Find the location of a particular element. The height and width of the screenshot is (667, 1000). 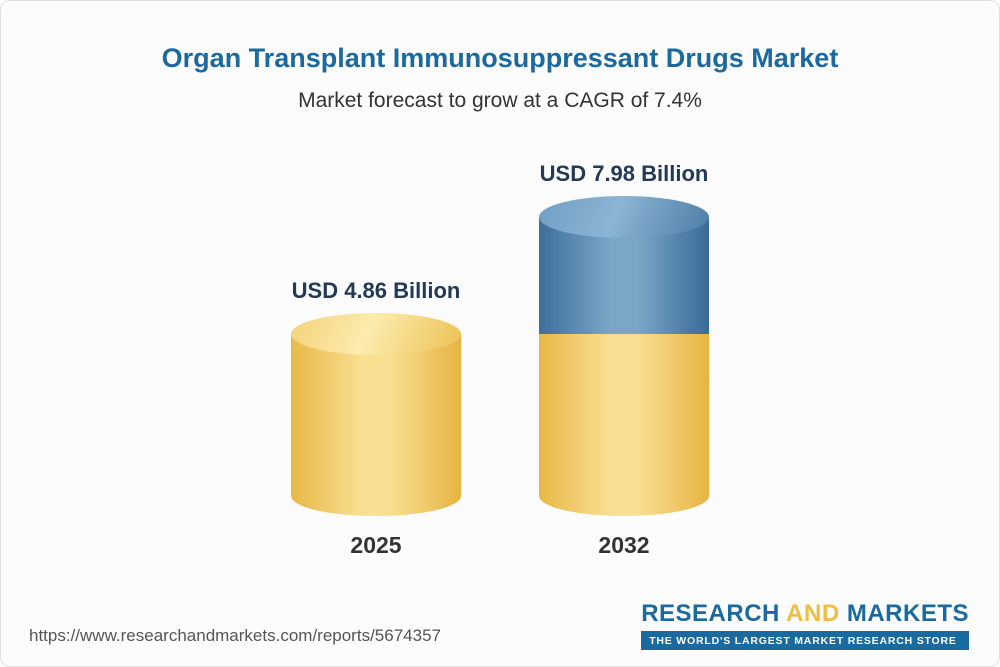

cylinder-2025-segment-base is located at coordinates (376, 425).